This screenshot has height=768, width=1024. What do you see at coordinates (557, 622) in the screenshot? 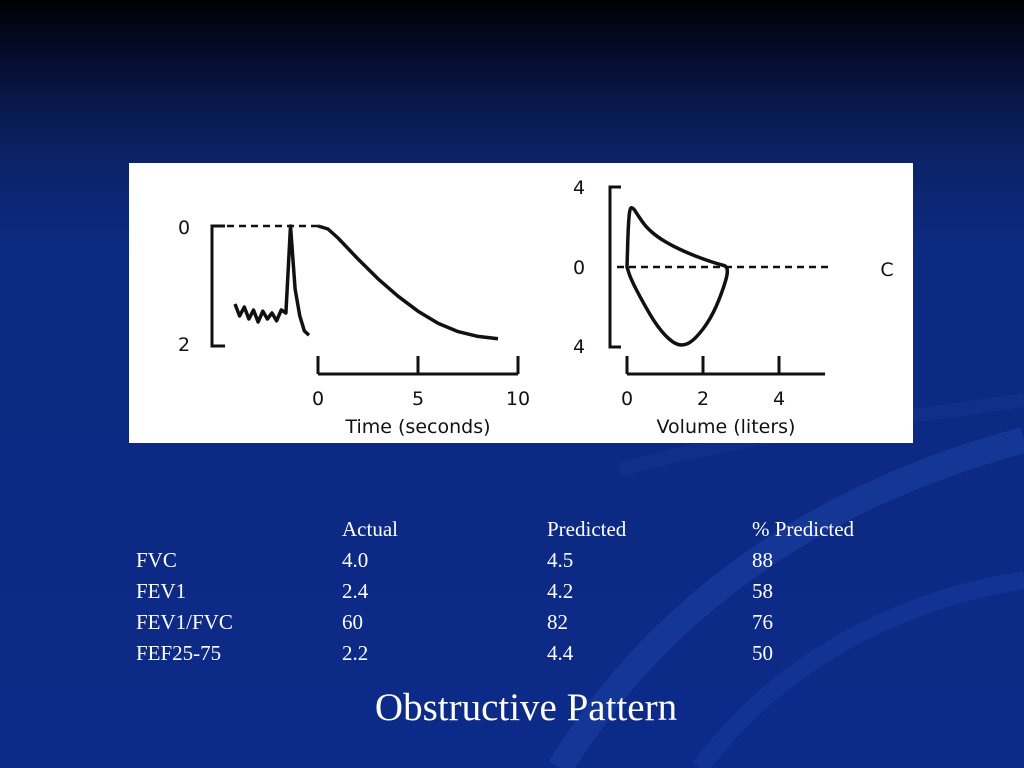
I see `table-cell: 82` at bounding box center [557, 622].